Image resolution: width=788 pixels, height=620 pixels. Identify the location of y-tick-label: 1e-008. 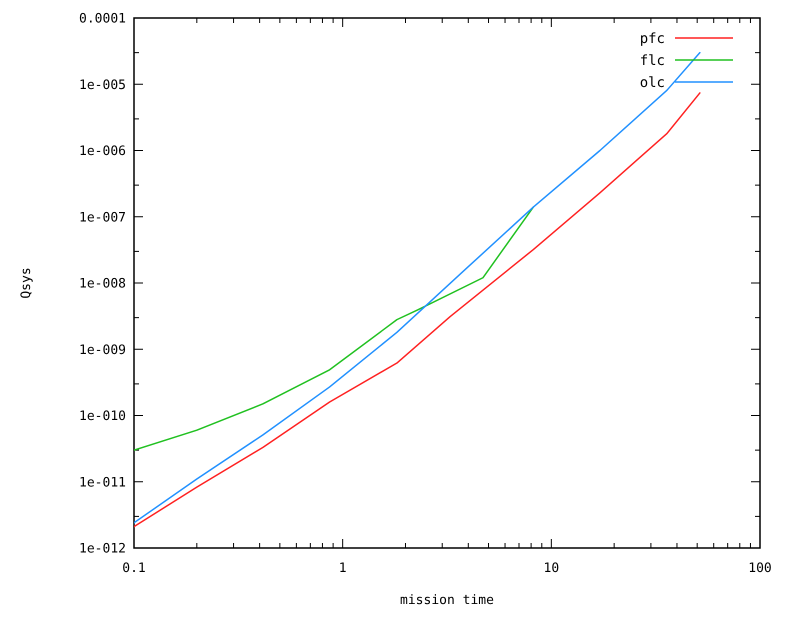
(102, 284).